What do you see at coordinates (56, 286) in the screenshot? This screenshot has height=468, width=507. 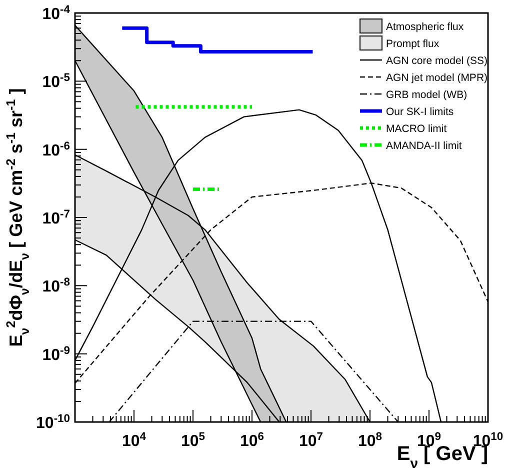 I see `y-tick-label: 10$^{-8}$` at bounding box center [56, 286].